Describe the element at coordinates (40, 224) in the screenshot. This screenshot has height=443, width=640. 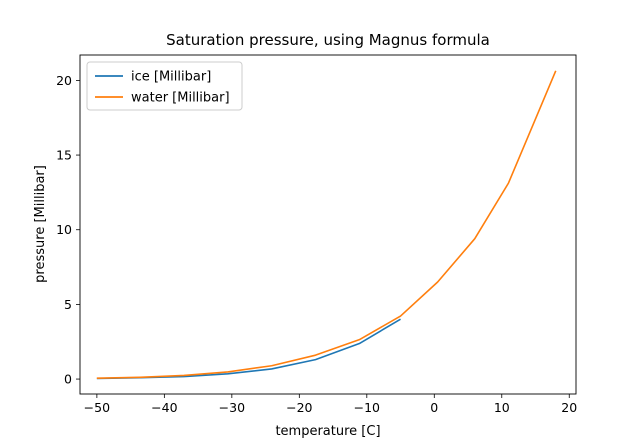
I see `y-axis-label: pressure [Millibar]` at that location.